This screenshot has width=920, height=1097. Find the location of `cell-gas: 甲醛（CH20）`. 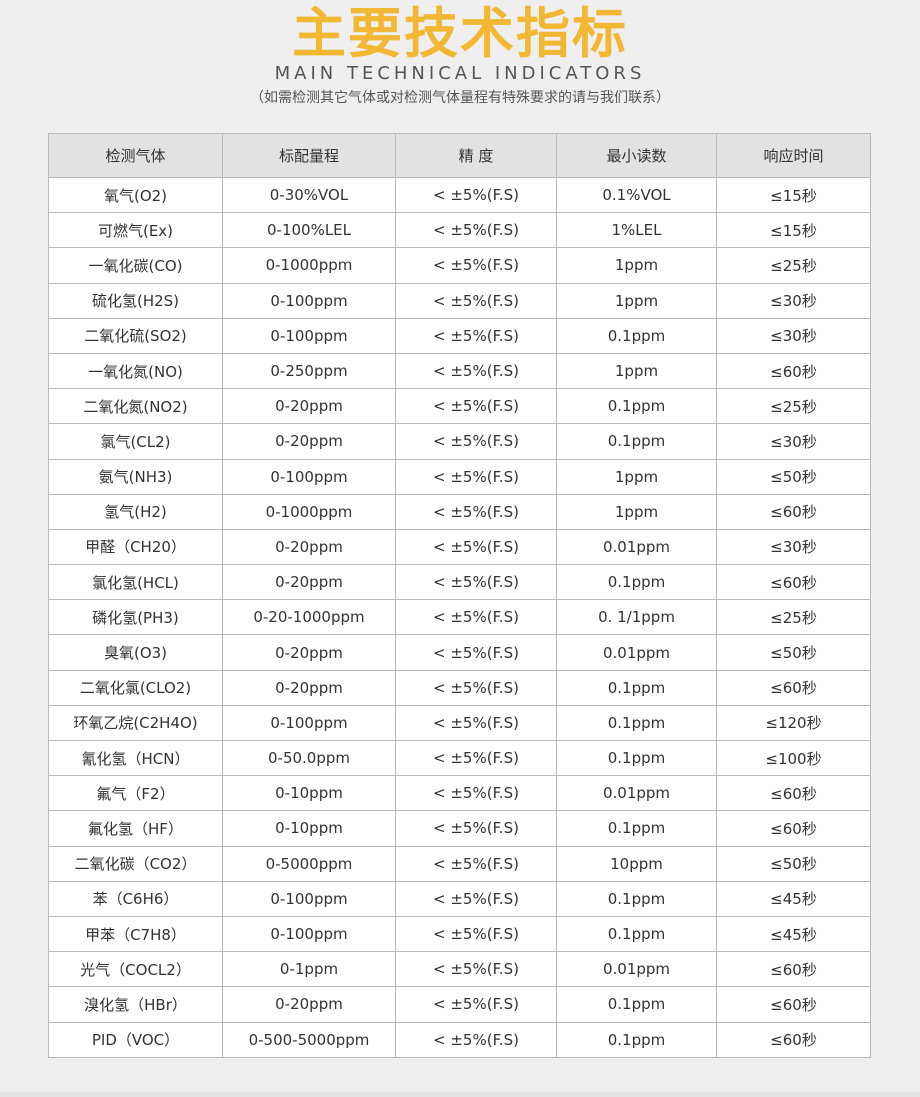

cell-gas: 甲醛（CH20） is located at coordinates (135, 547).